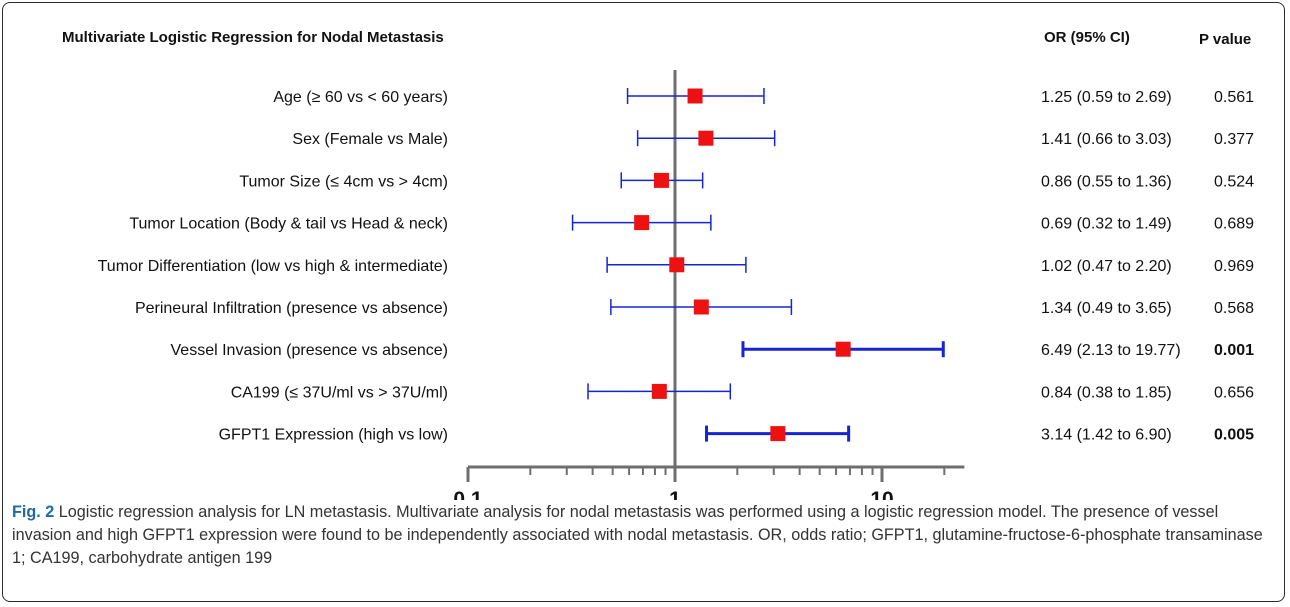  Describe the element at coordinates (1111, 350) in the screenshot. I see `or-ci-value: 6.49 (2.13 to 19.77)` at that location.